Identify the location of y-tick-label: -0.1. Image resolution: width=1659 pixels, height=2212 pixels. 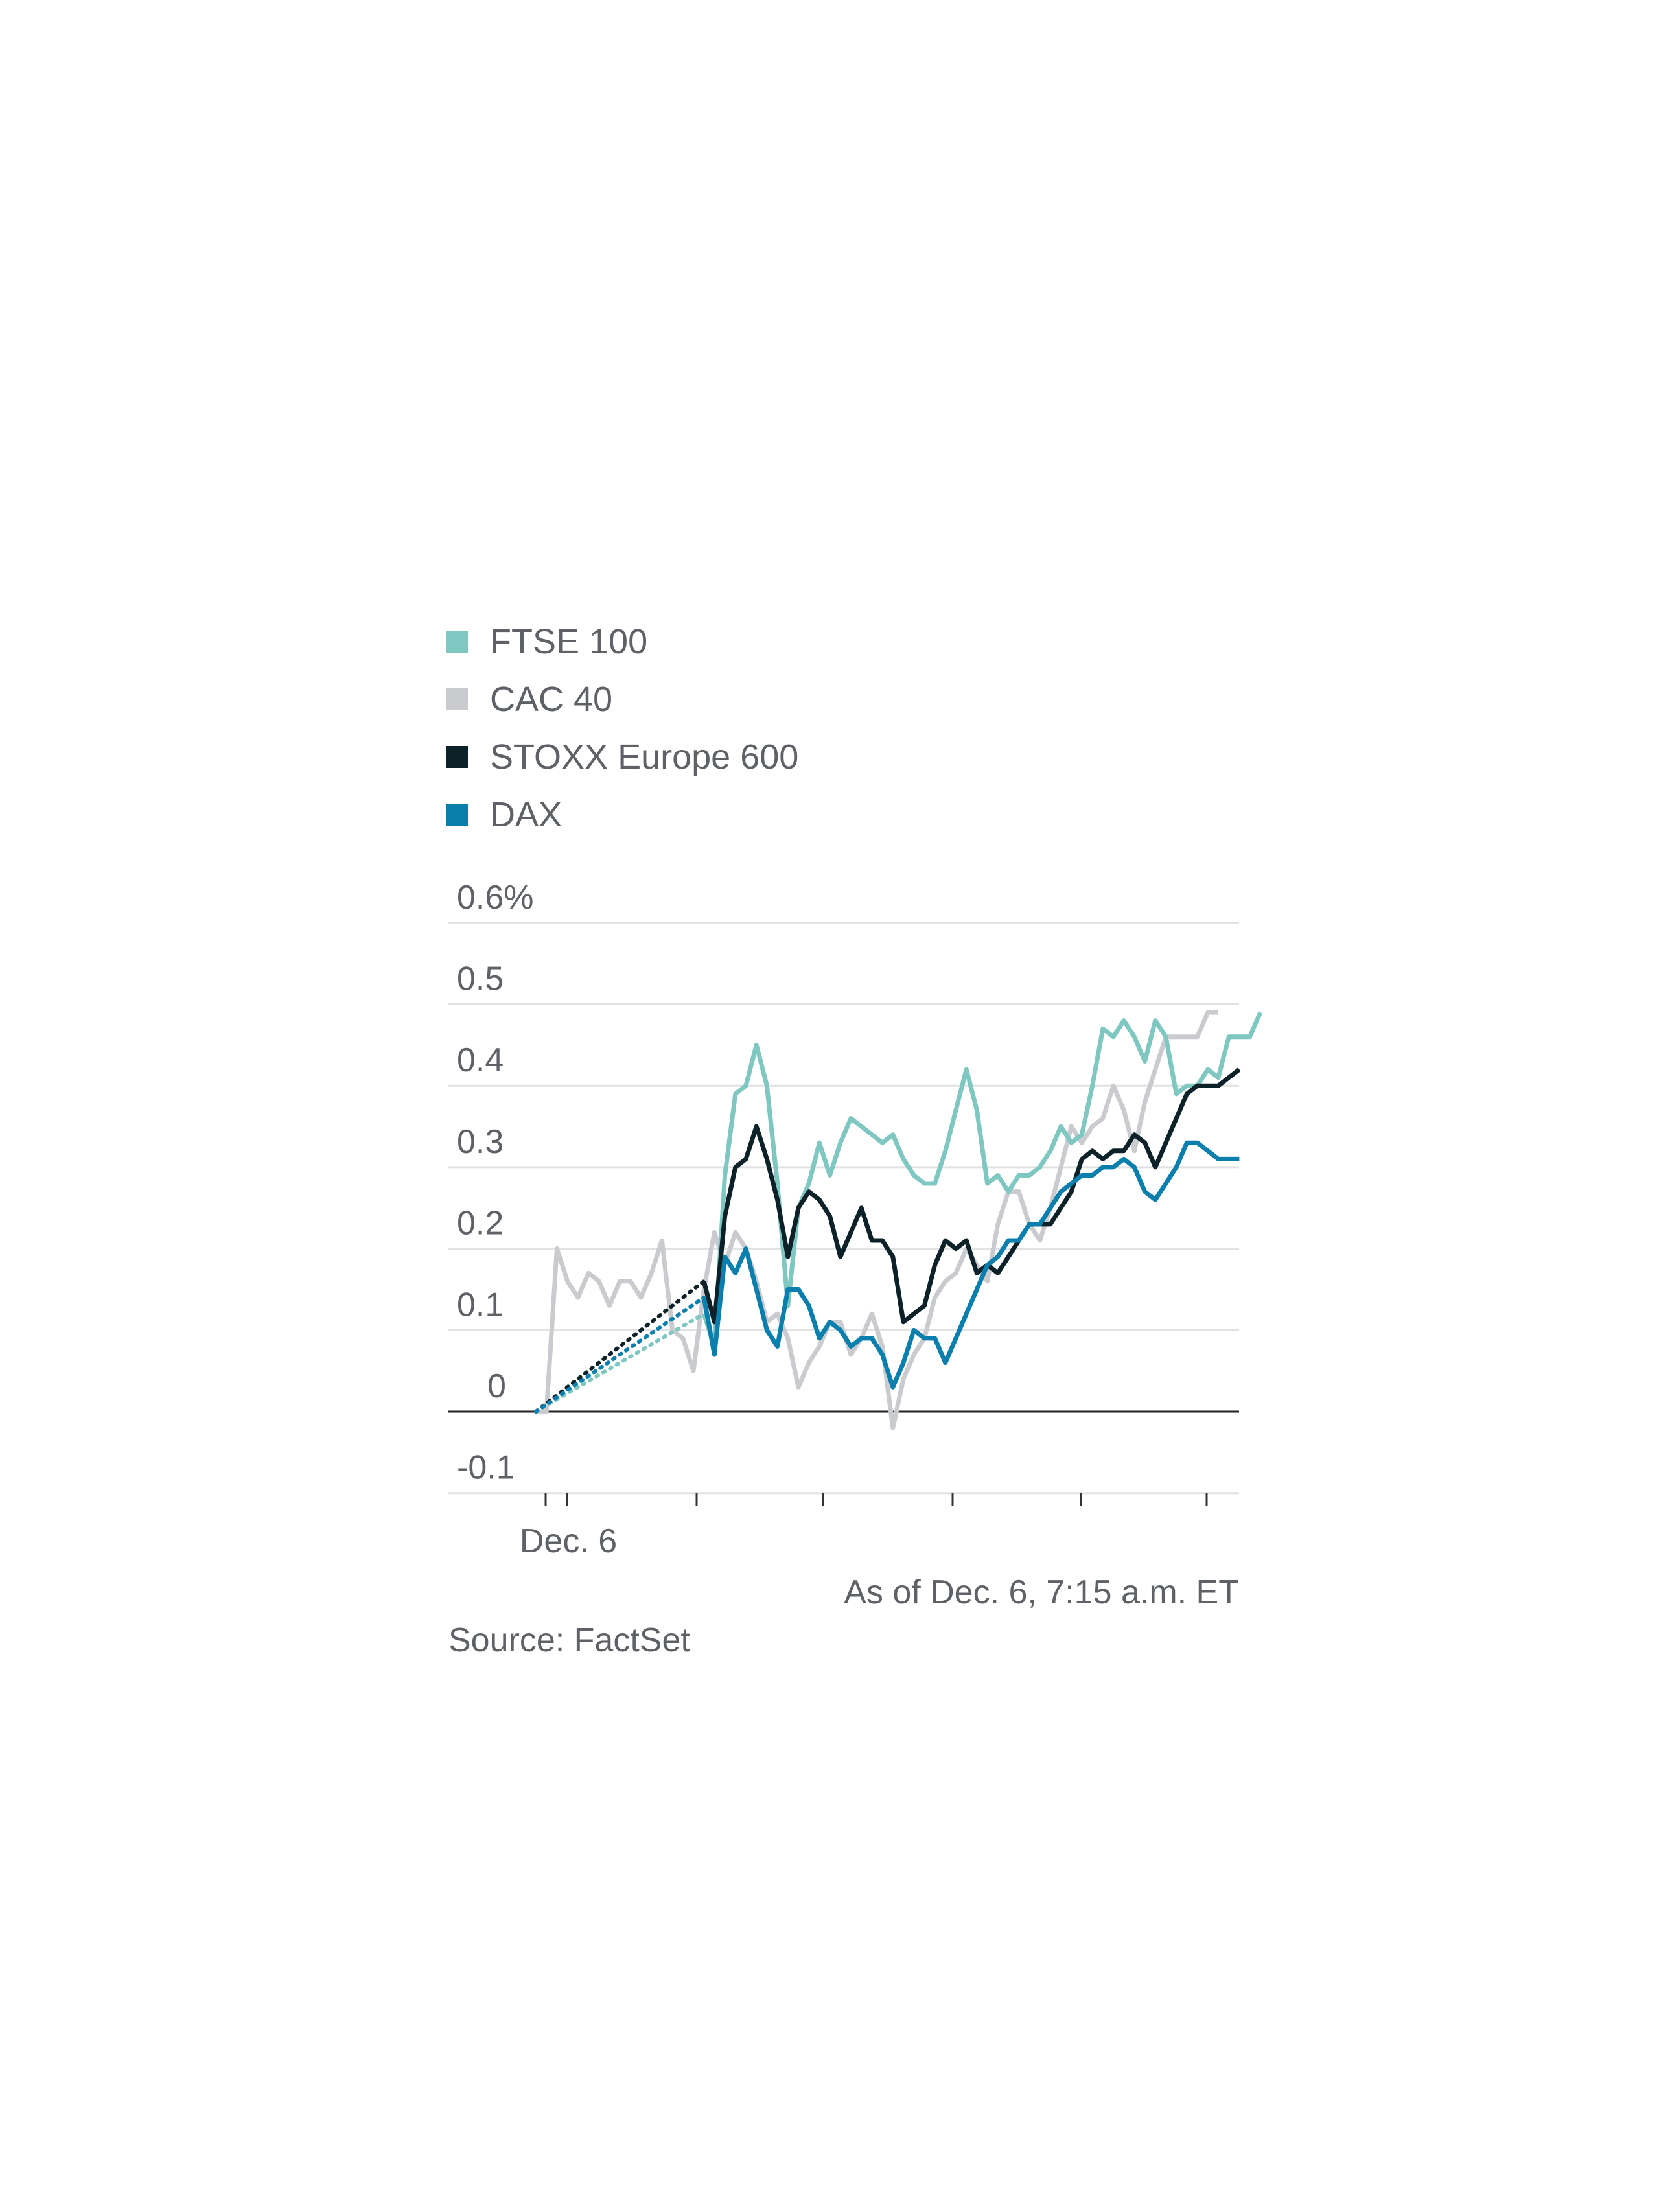
(486, 1468).